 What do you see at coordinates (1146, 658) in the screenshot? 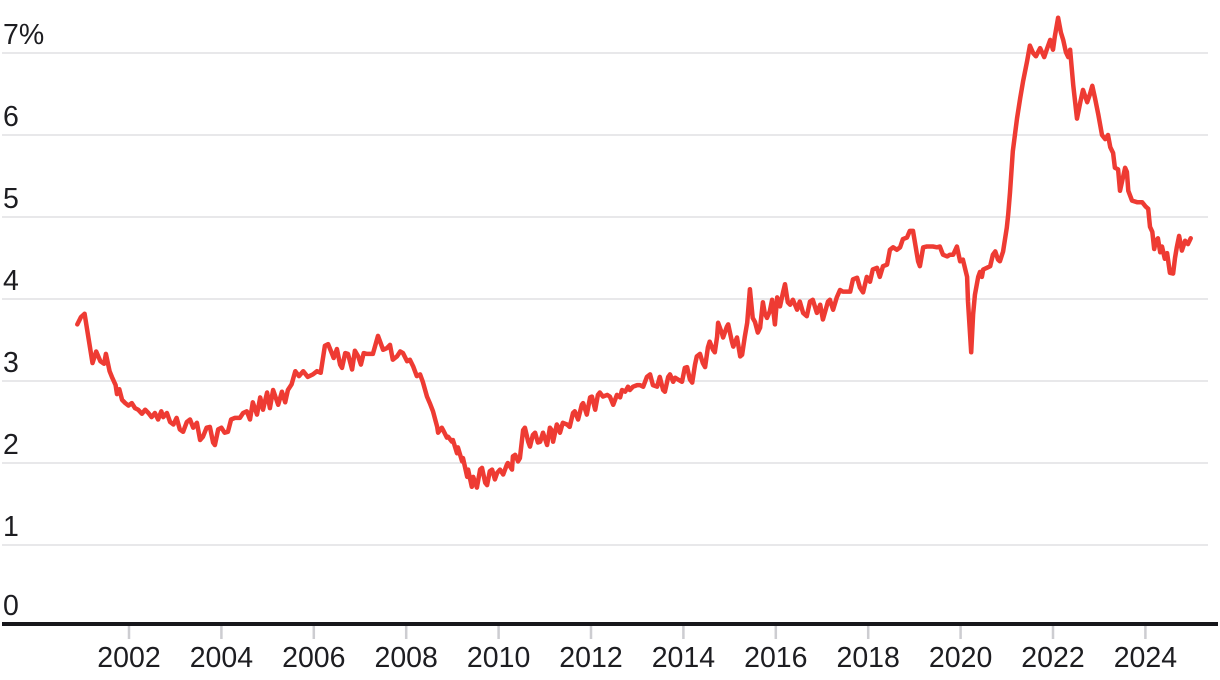
I see `x-axis-label: 2024` at bounding box center [1146, 658].